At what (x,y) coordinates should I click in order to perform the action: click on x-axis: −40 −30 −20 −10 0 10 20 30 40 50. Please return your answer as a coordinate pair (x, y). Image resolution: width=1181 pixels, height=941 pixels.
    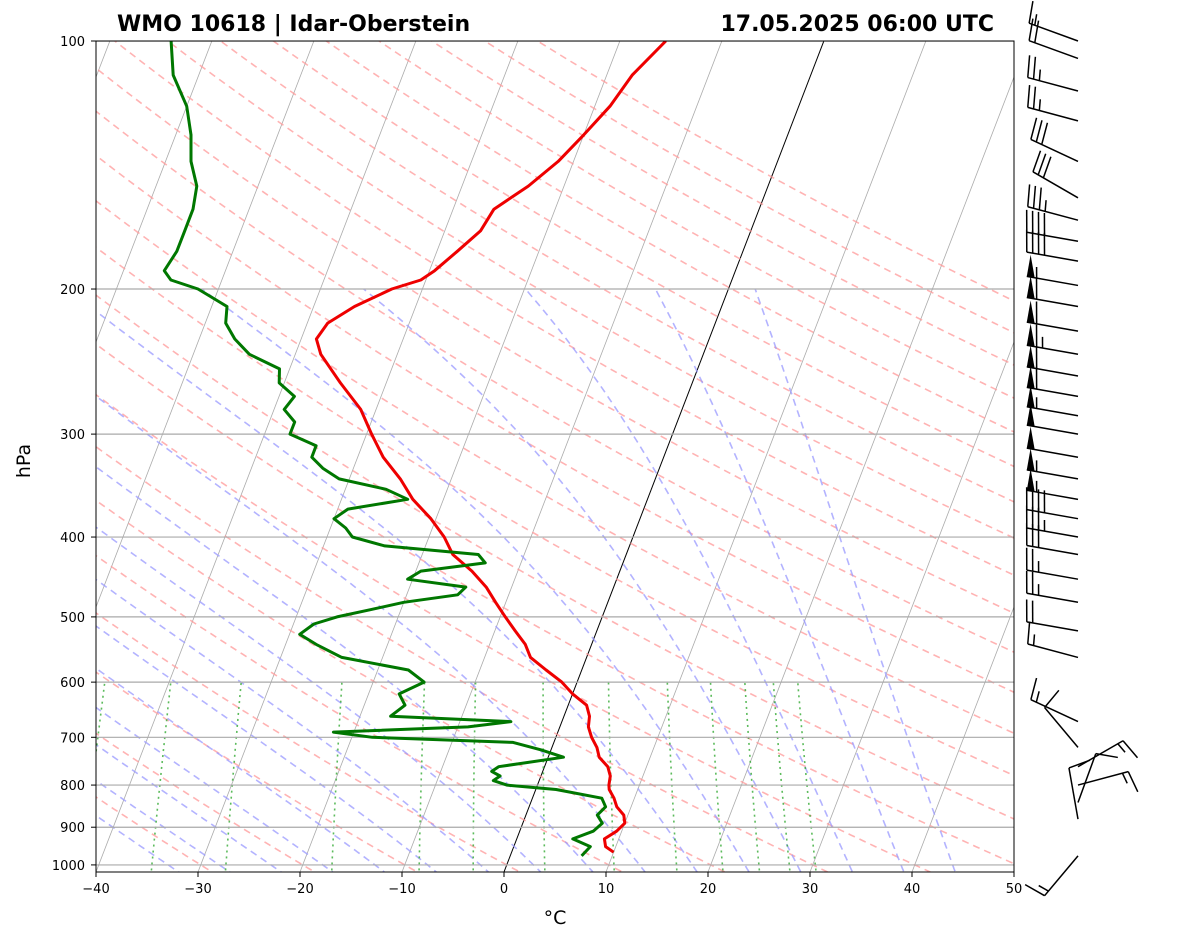
    Looking at the image, I should click on (552, 884).